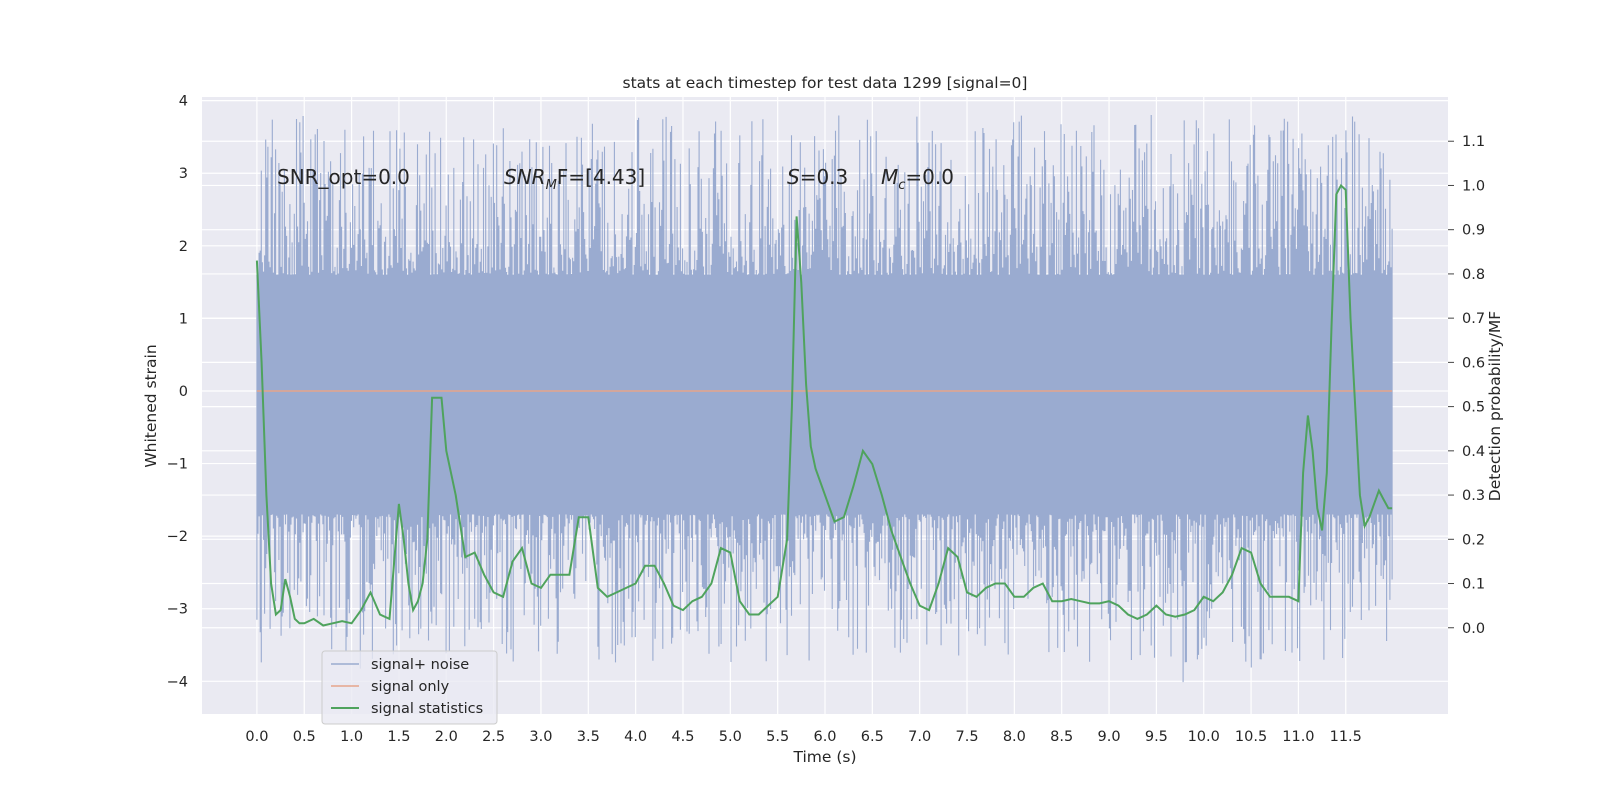  I want to click on y-tick-label: 3, so click(183, 174).